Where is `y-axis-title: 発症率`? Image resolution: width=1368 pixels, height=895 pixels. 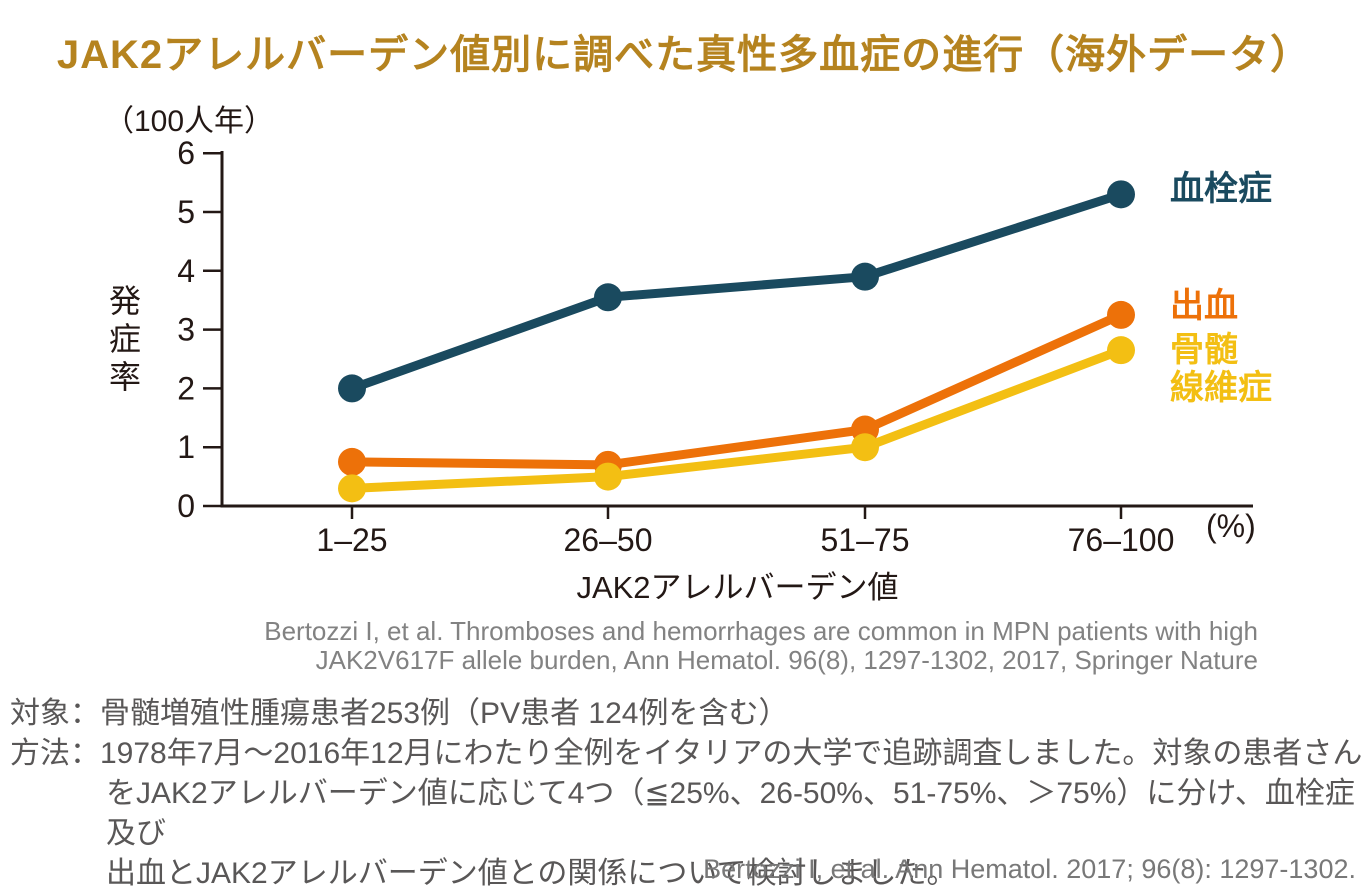 y-axis-title: 発症率 is located at coordinates (123, 341).